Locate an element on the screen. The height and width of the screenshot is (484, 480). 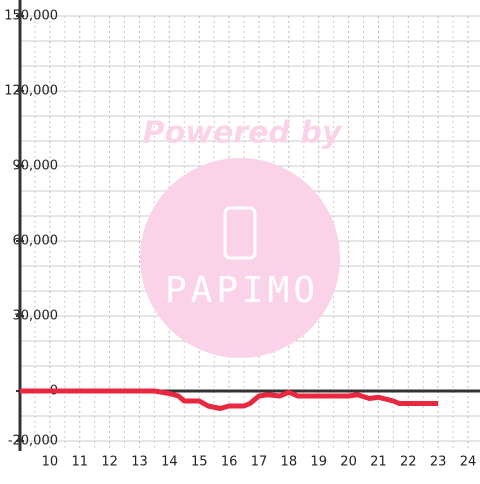
x-tick-label: 13 is located at coordinates (139, 462).